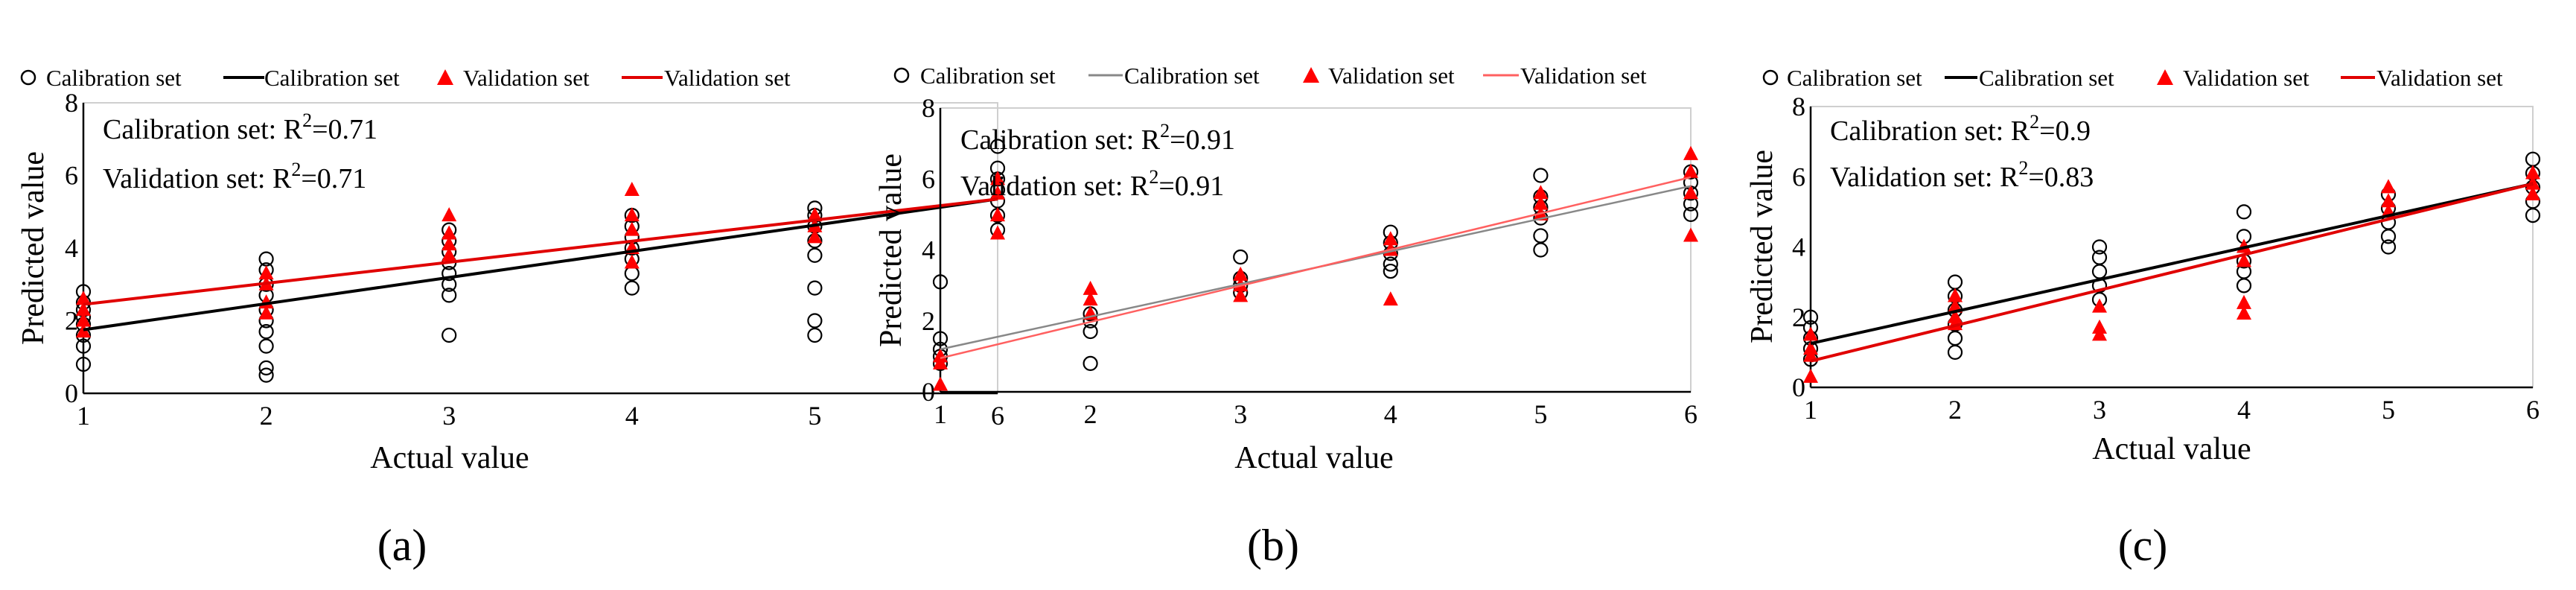 The image size is (2576, 590). I want to click on panel-c-annotation-calibration-sup: 2, so click(2034, 122).